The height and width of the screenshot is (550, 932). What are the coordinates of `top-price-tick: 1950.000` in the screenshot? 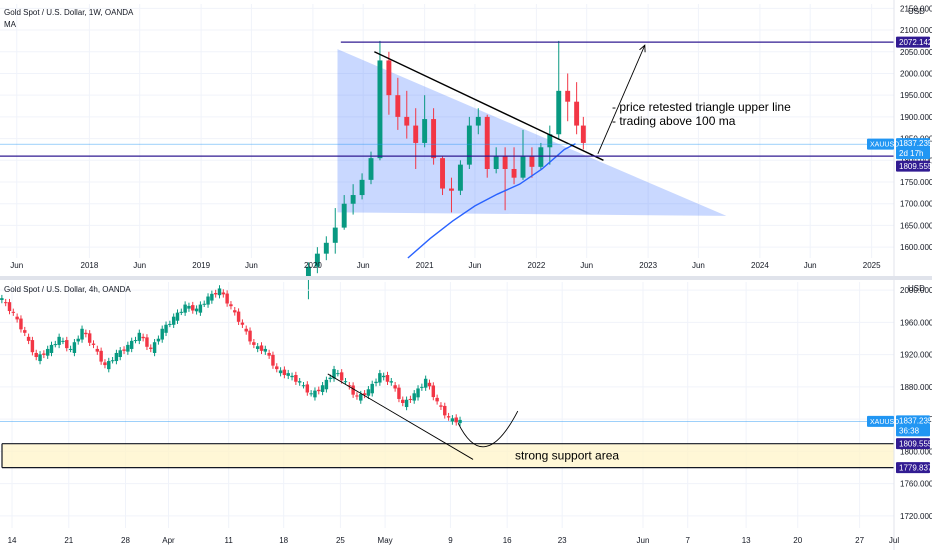 It's located at (916, 95).